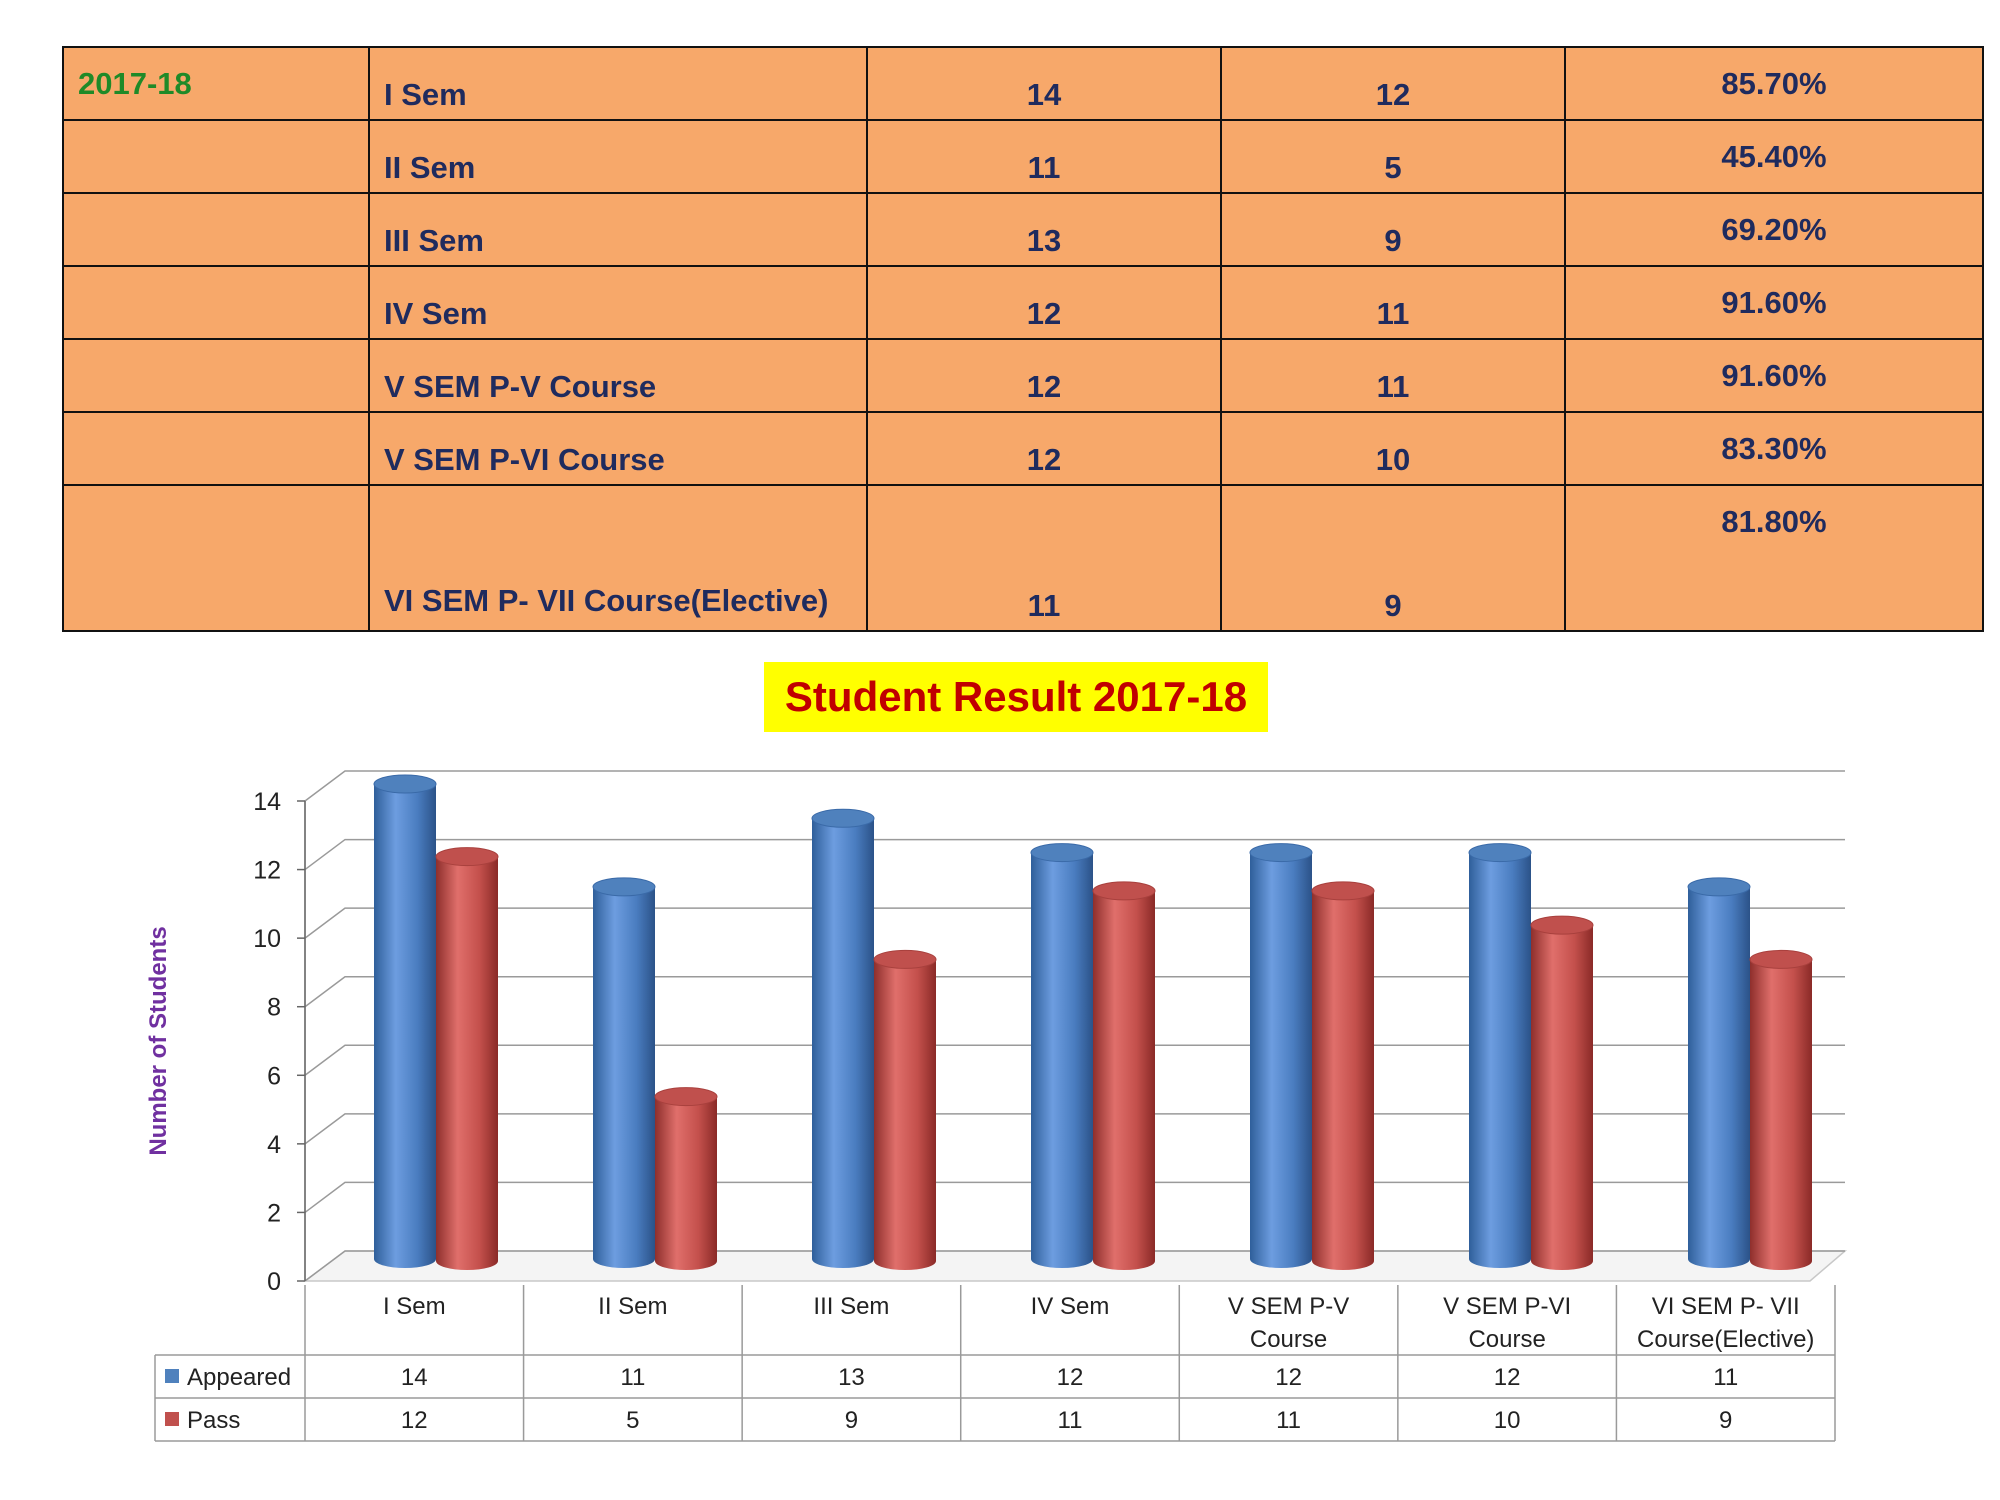 The width and height of the screenshot is (2000, 1500). What do you see at coordinates (1507, 1420) in the screenshot?
I see `data-label: 10` at bounding box center [1507, 1420].